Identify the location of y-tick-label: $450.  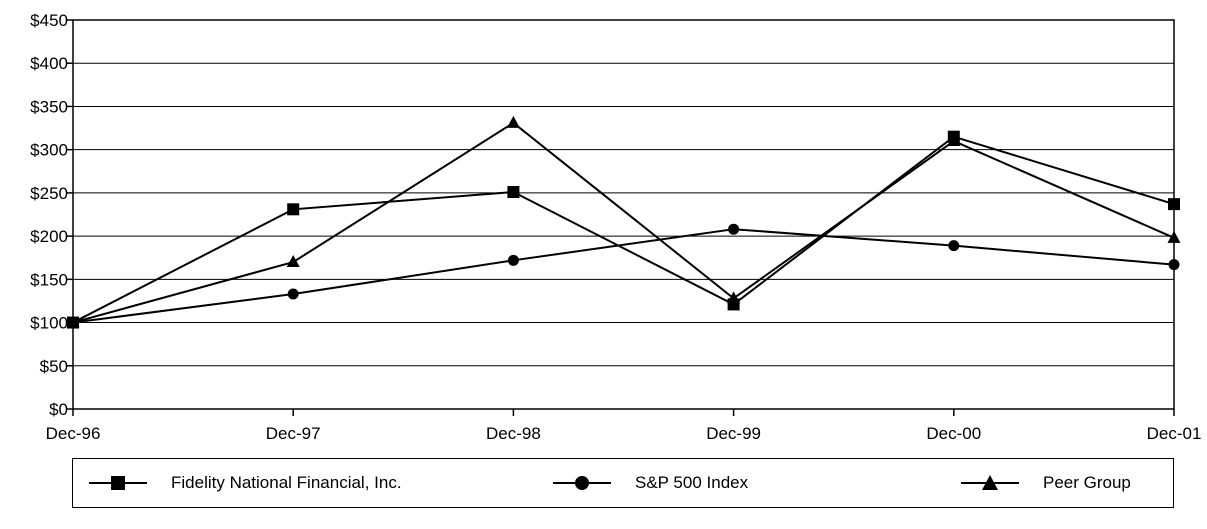
(49, 20).